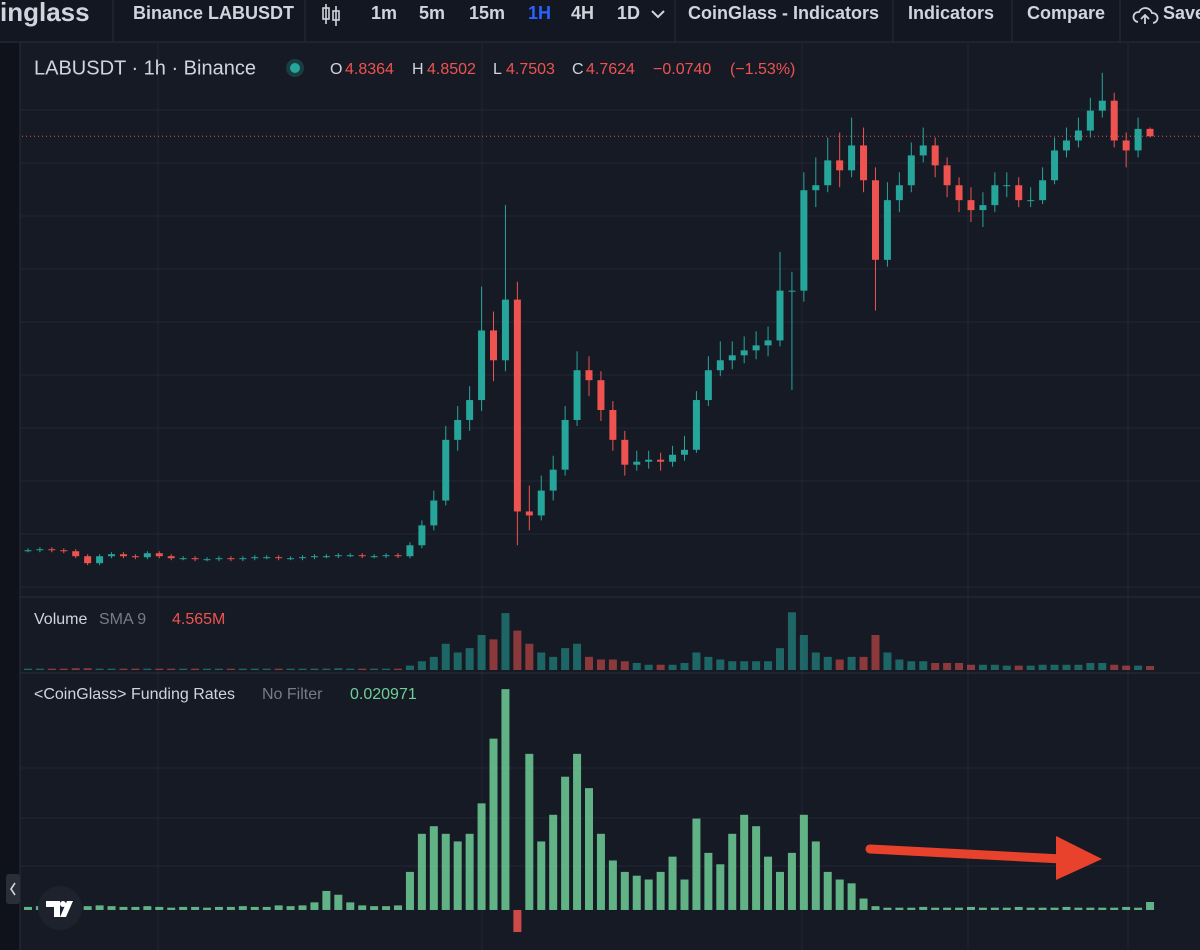 The height and width of the screenshot is (950, 1200). Describe the element at coordinates (783, 13) in the screenshot. I see `indicators-templates-button: CoinGlass - Indicators` at that location.